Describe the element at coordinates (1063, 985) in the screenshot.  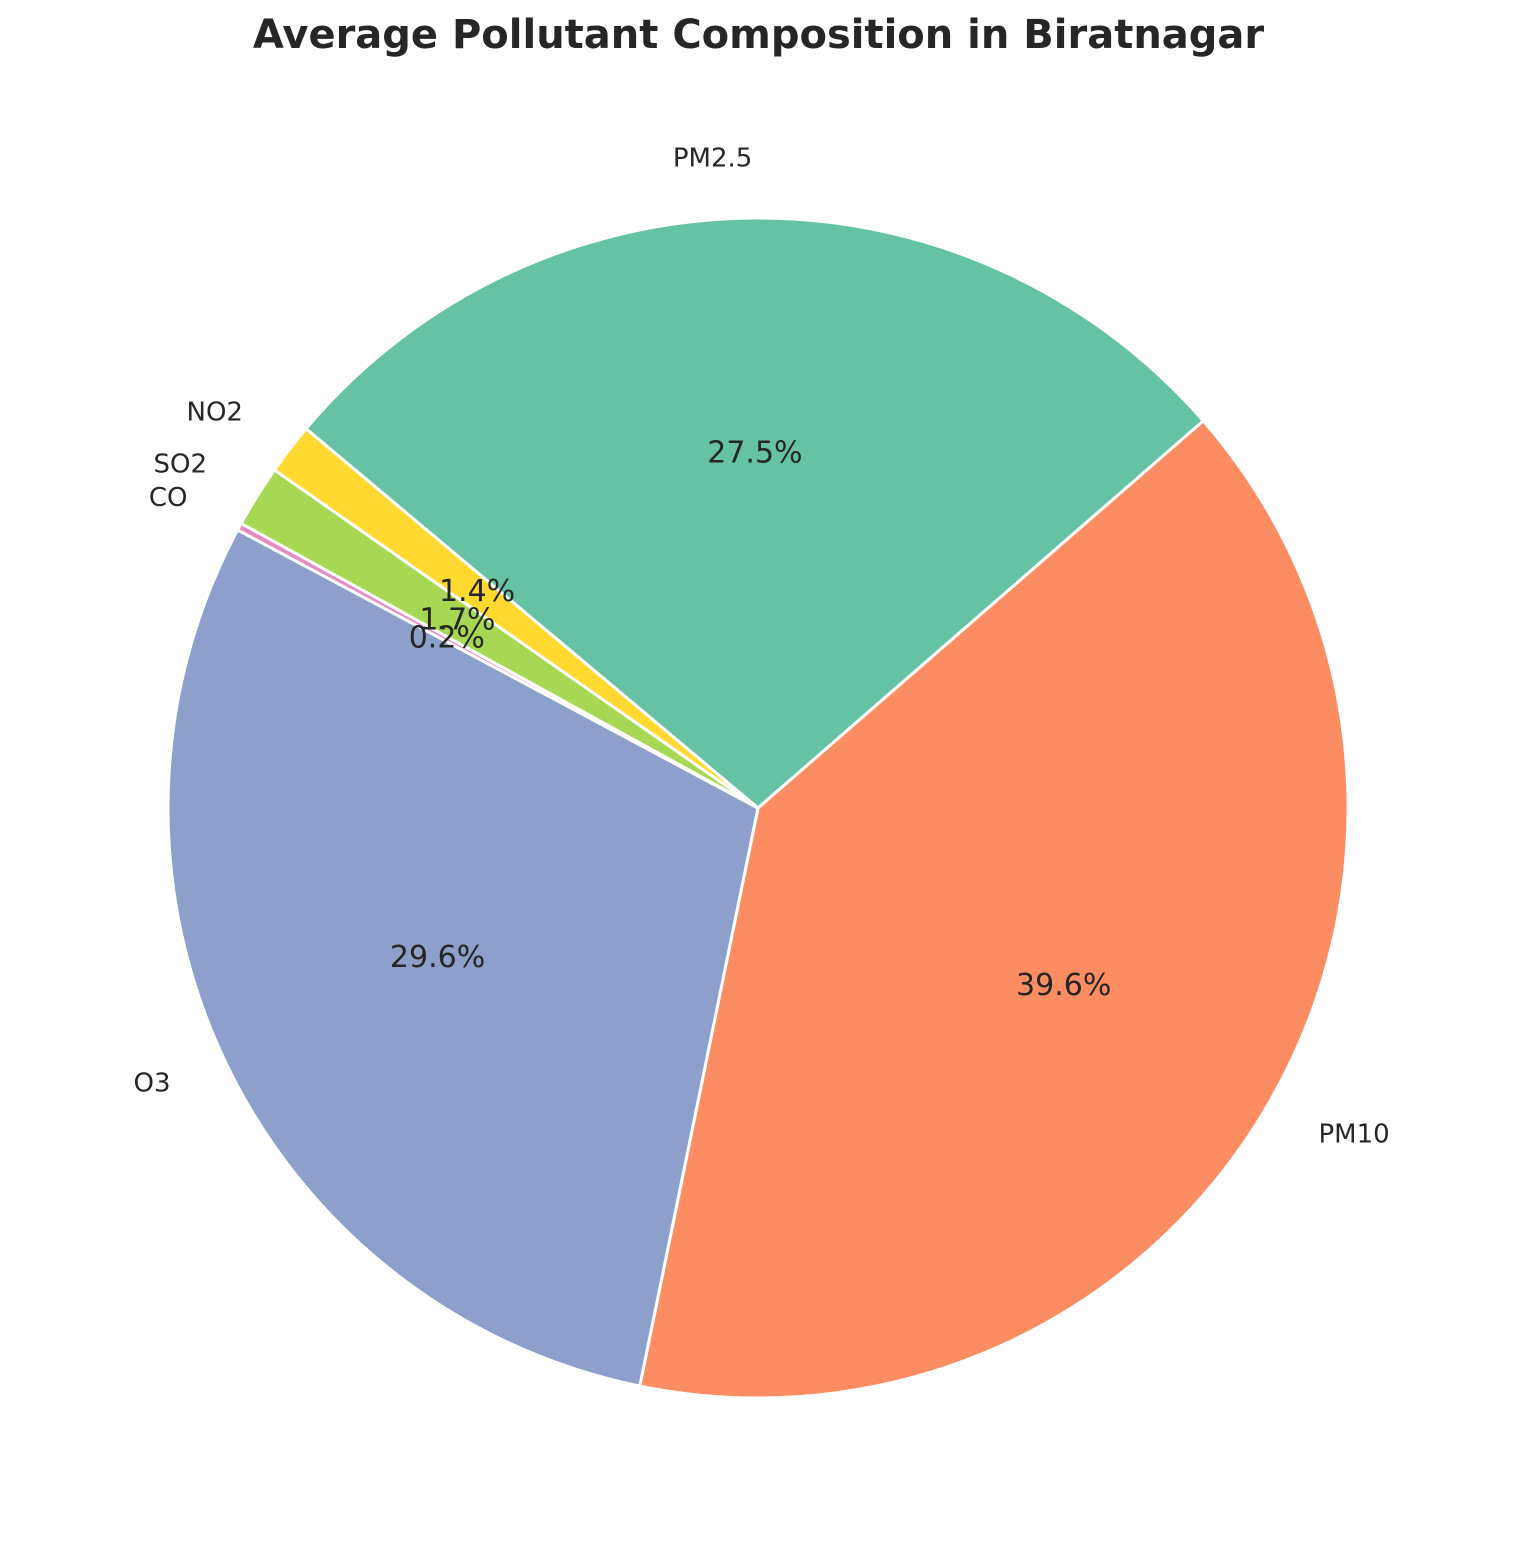
I see `slice-pct-pm10: 39.6%` at that location.